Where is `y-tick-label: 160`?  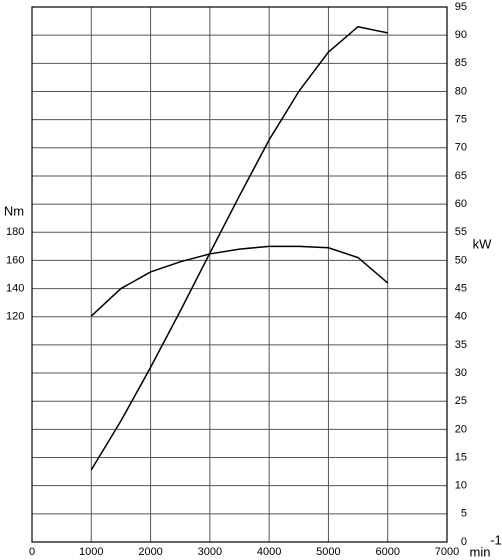 y-tick-label: 160 is located at coordinates (15, 260).